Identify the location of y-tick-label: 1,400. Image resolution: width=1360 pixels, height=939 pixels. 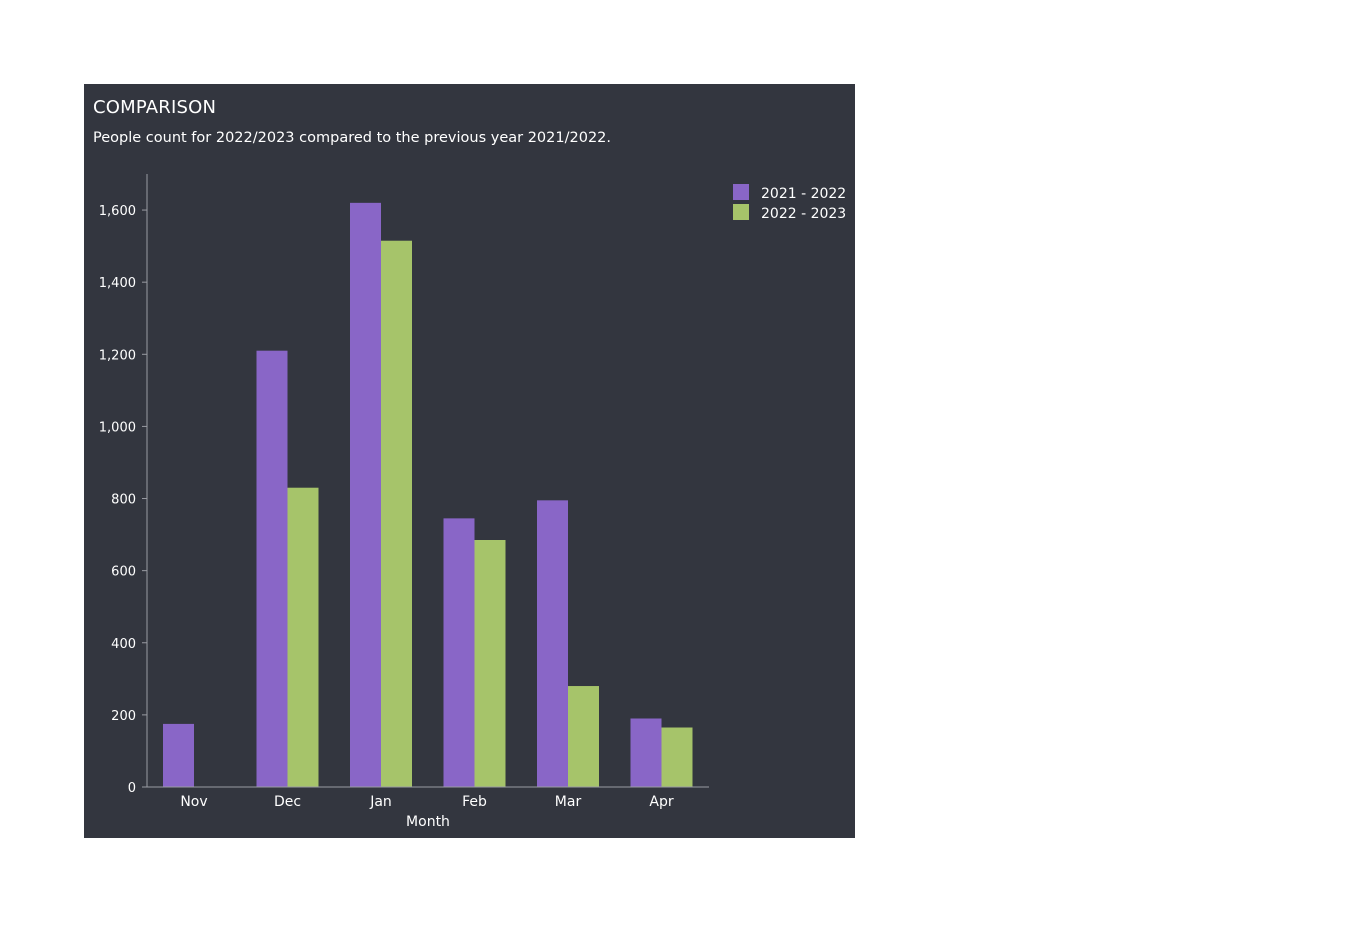
(117, 283).